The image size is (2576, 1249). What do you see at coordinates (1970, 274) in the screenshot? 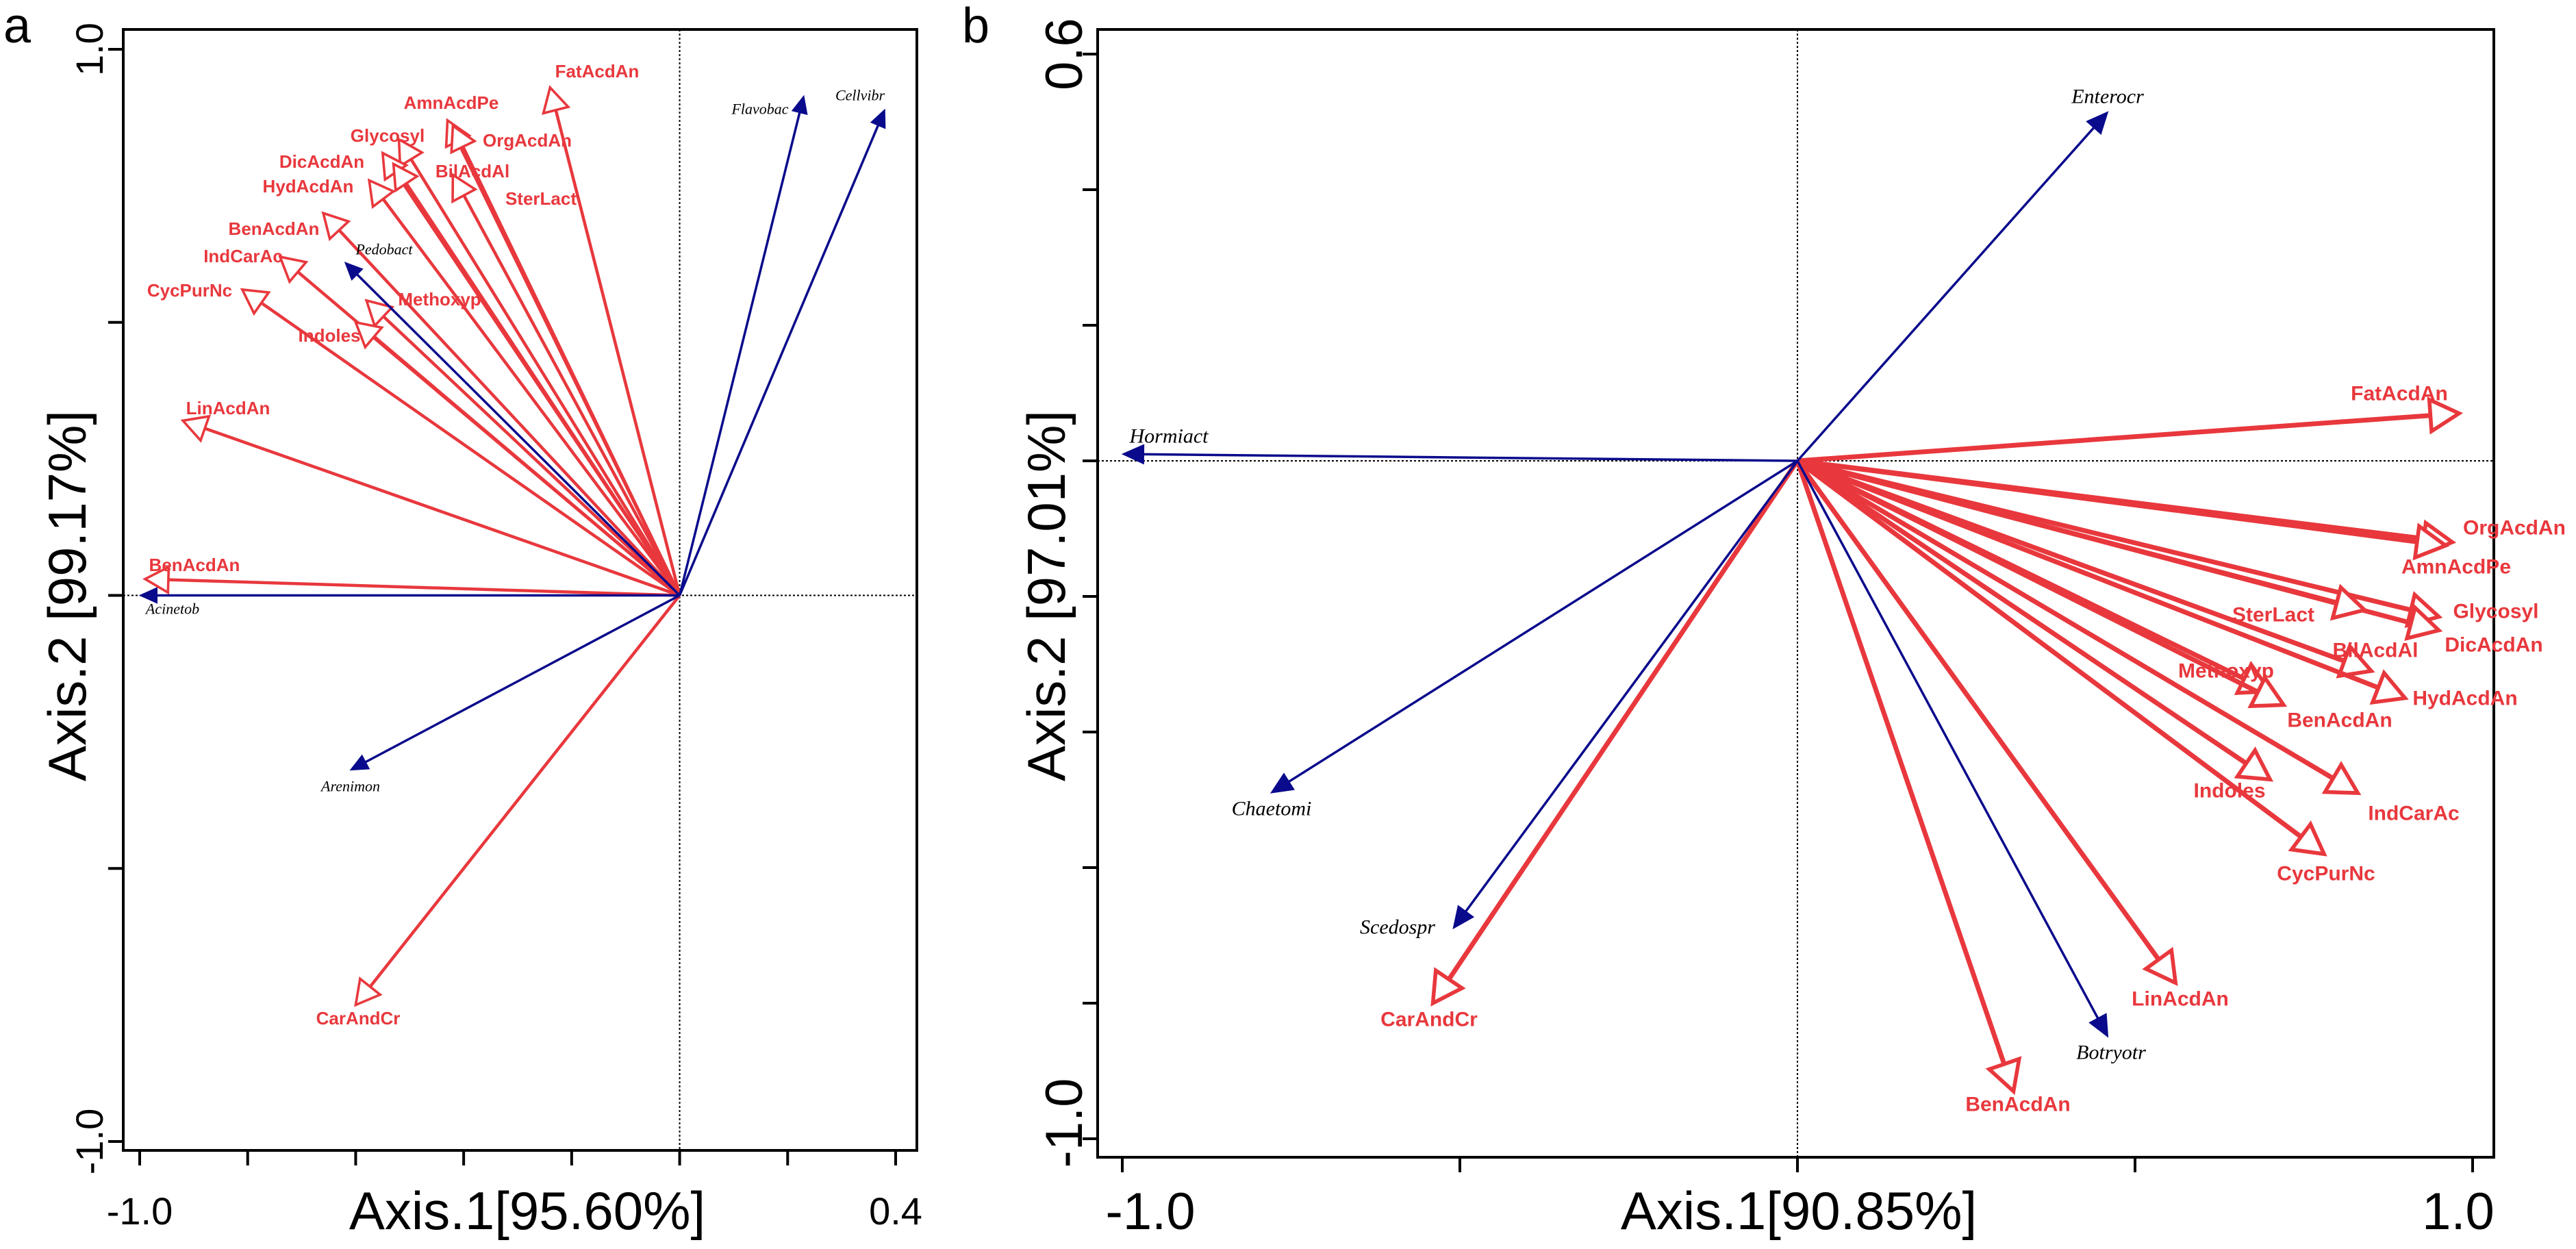
I see `taxon-vector-enterocr: Enterocr` at bounding box center [1970, 274].